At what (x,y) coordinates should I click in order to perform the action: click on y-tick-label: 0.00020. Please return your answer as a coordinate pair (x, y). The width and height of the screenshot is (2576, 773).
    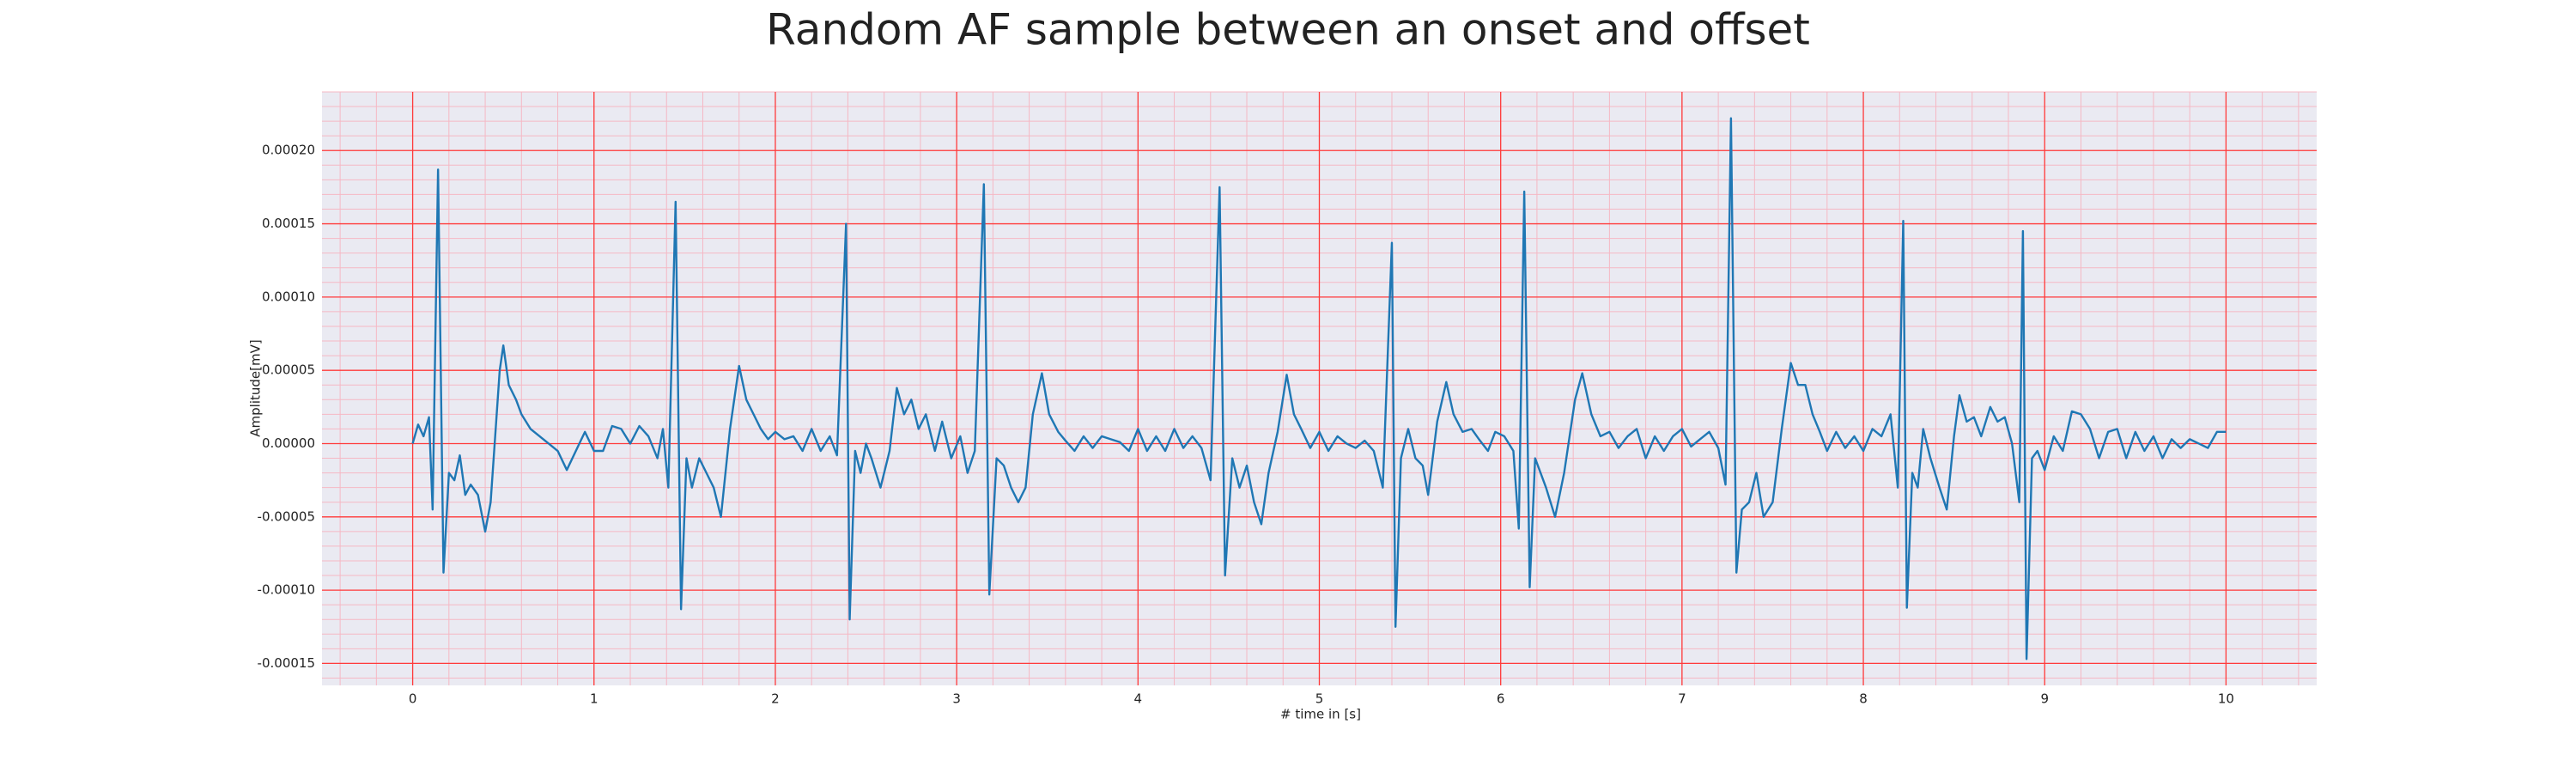
    Looking at the image, I should click on (289, 150).